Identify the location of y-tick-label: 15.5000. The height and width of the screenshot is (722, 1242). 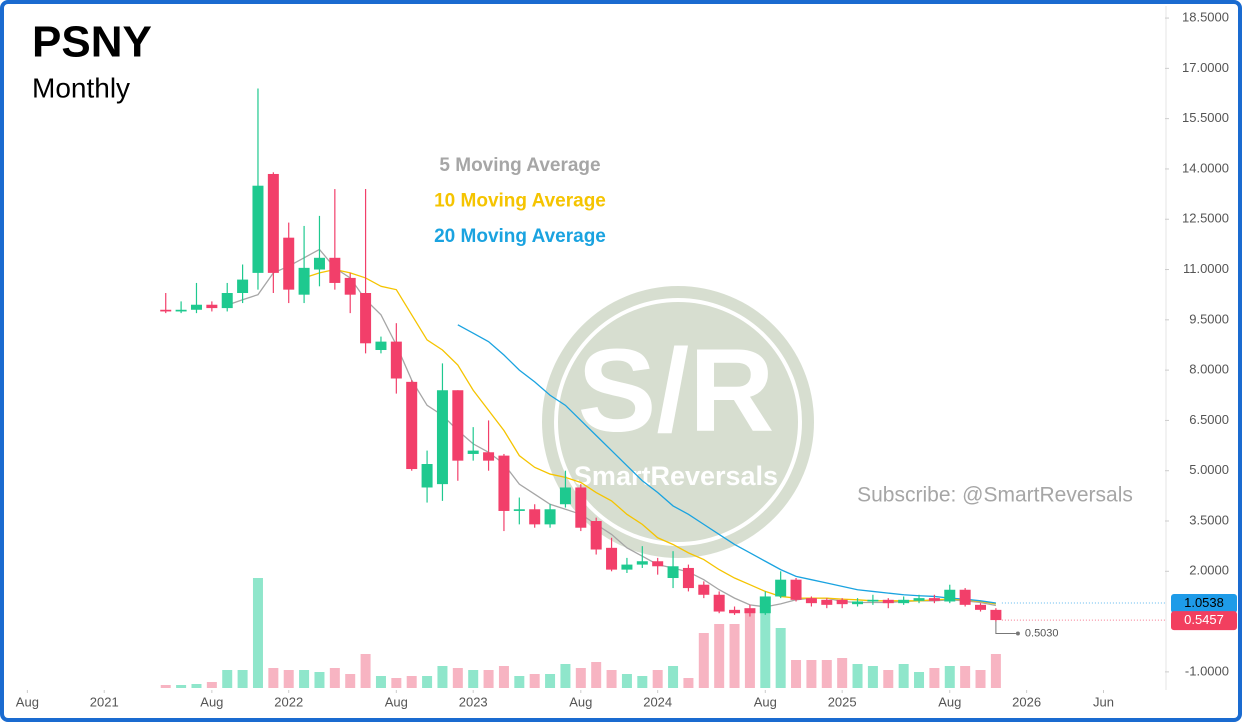
(1205, 117).